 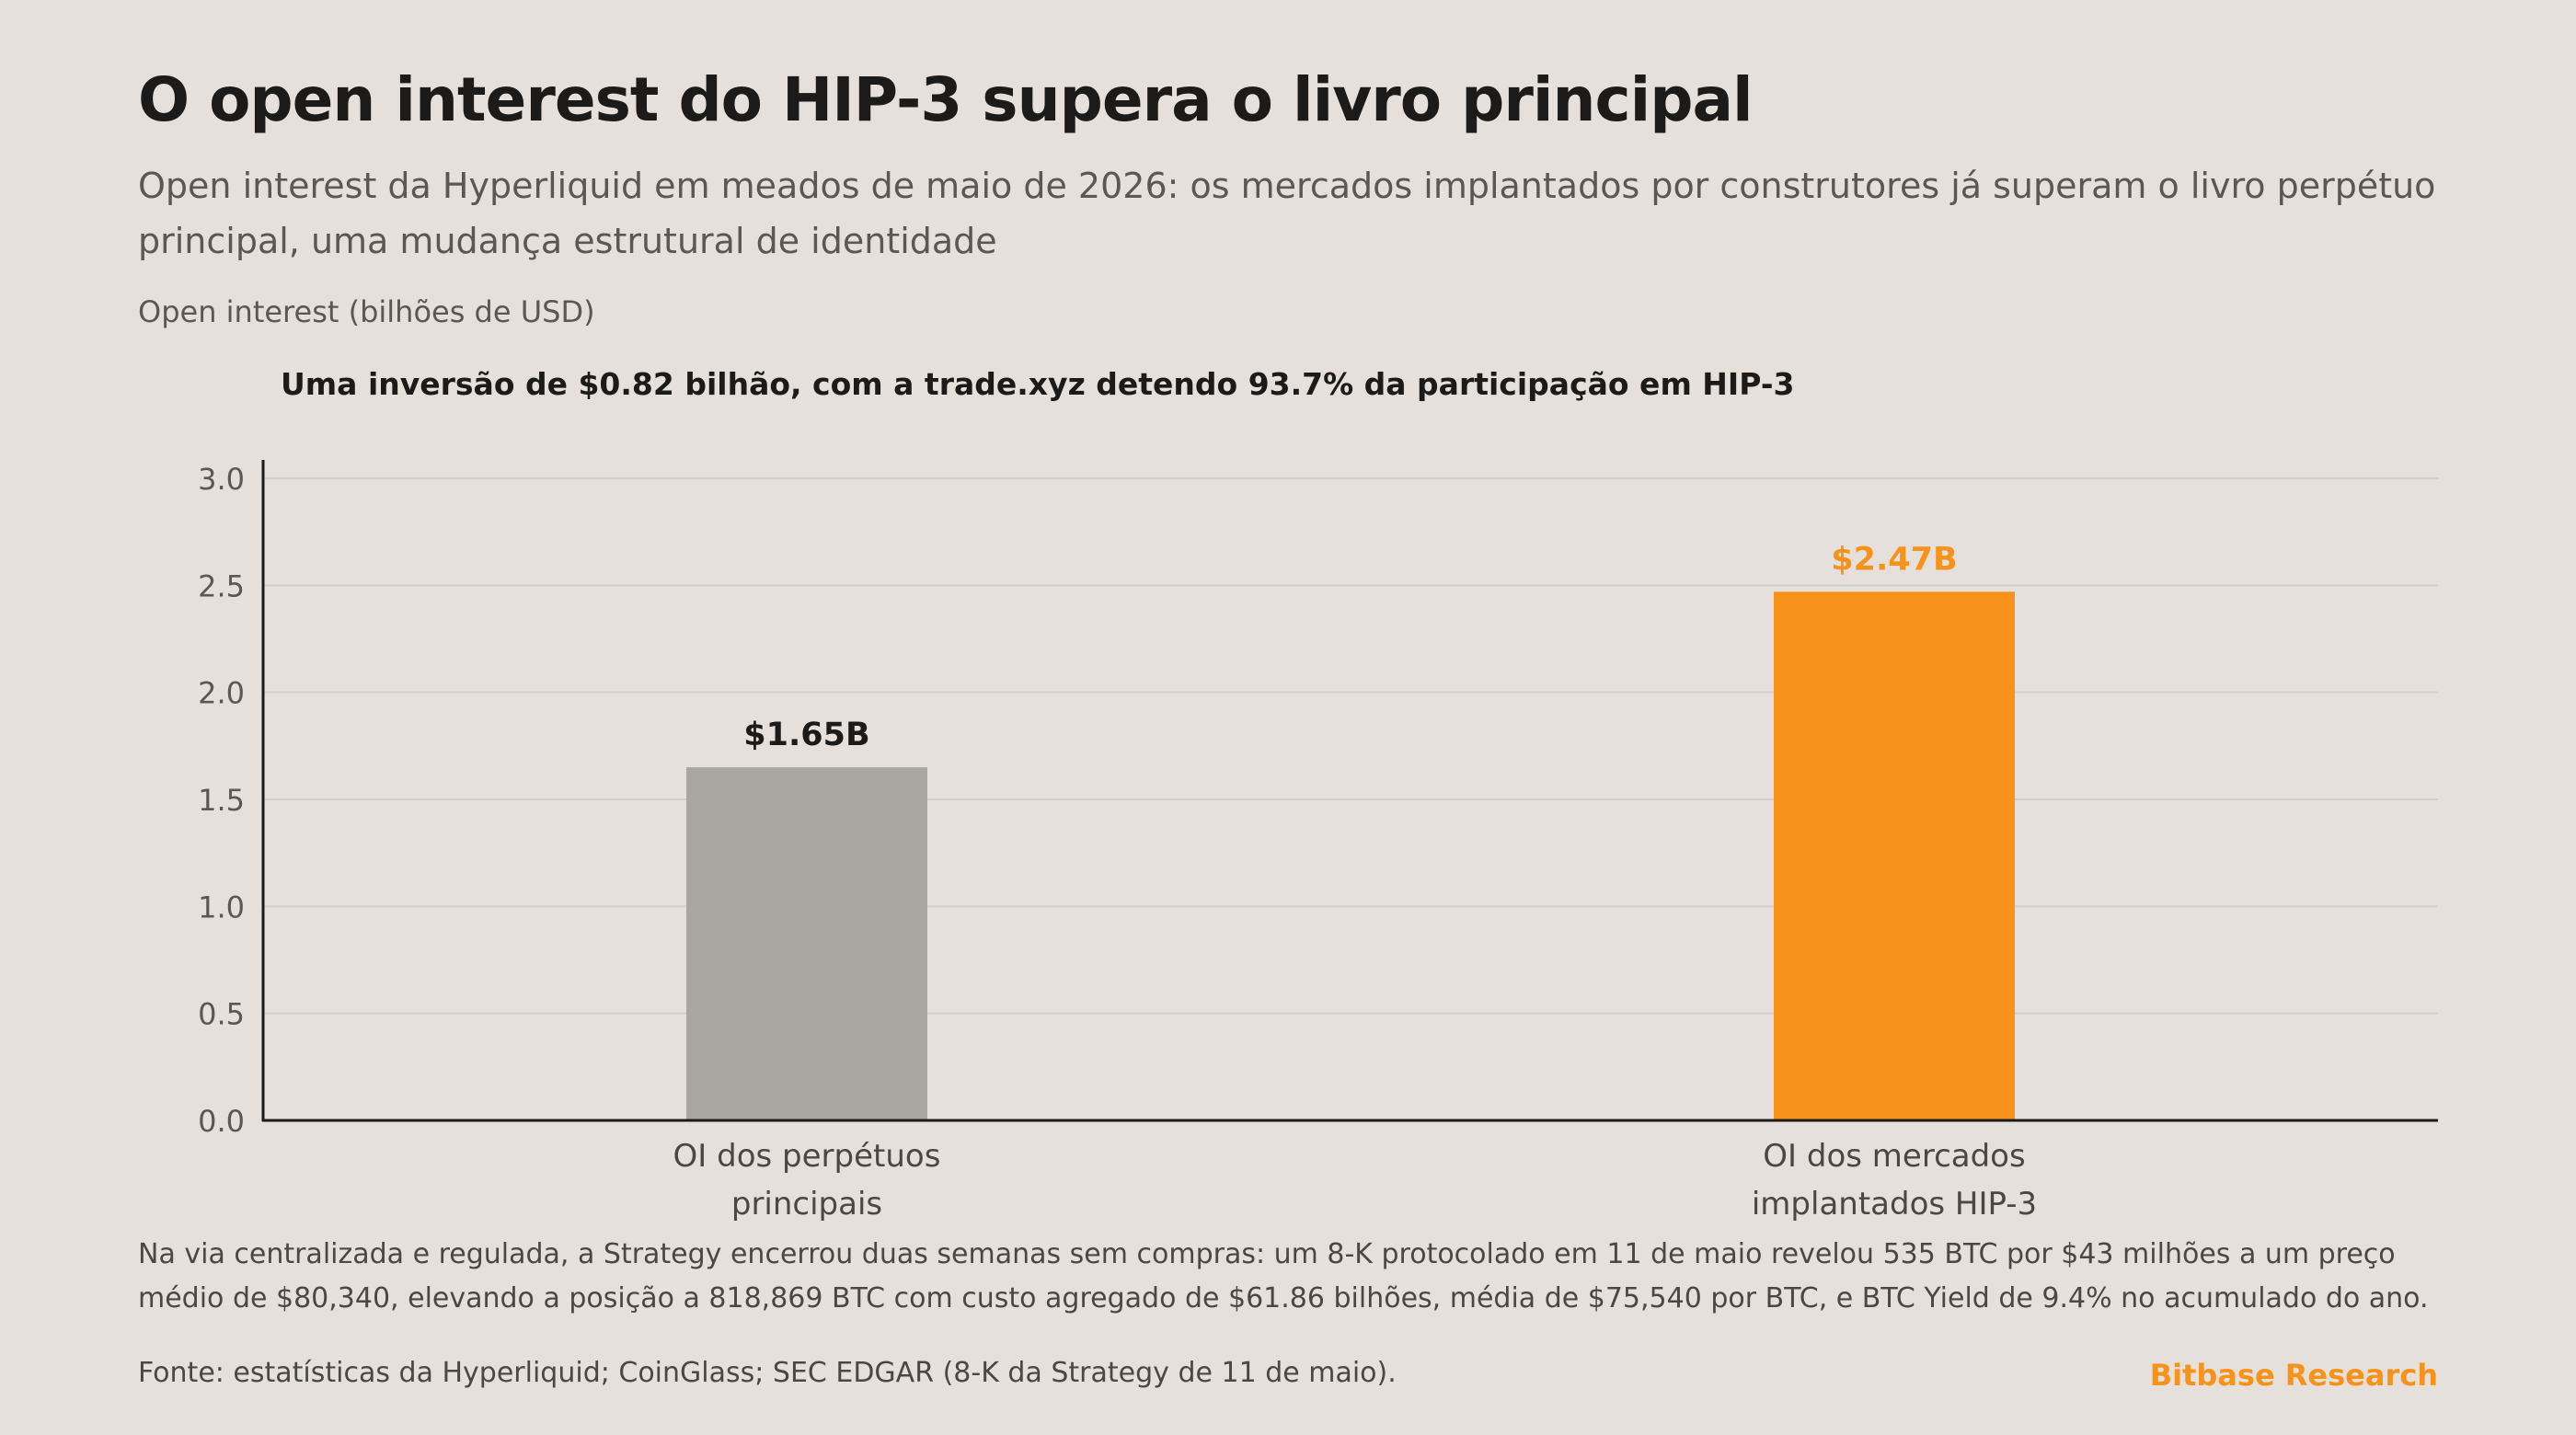 I want to click on data-label: $2.47B, so click(x=1894, y=559).